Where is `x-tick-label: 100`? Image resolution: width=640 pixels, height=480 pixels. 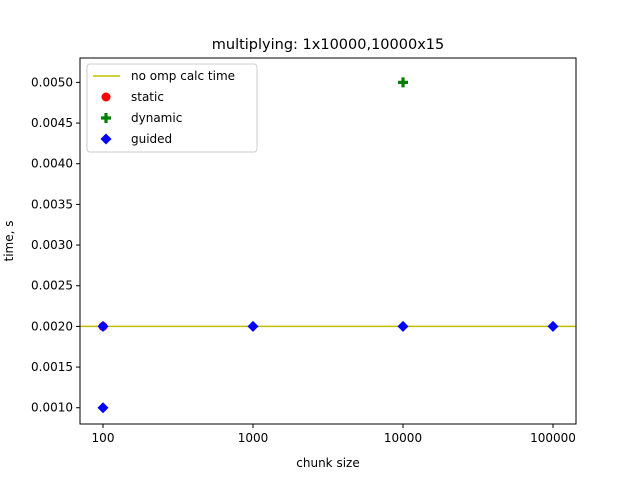
x-tick-label: 100 is located at coordinates (103, 438).